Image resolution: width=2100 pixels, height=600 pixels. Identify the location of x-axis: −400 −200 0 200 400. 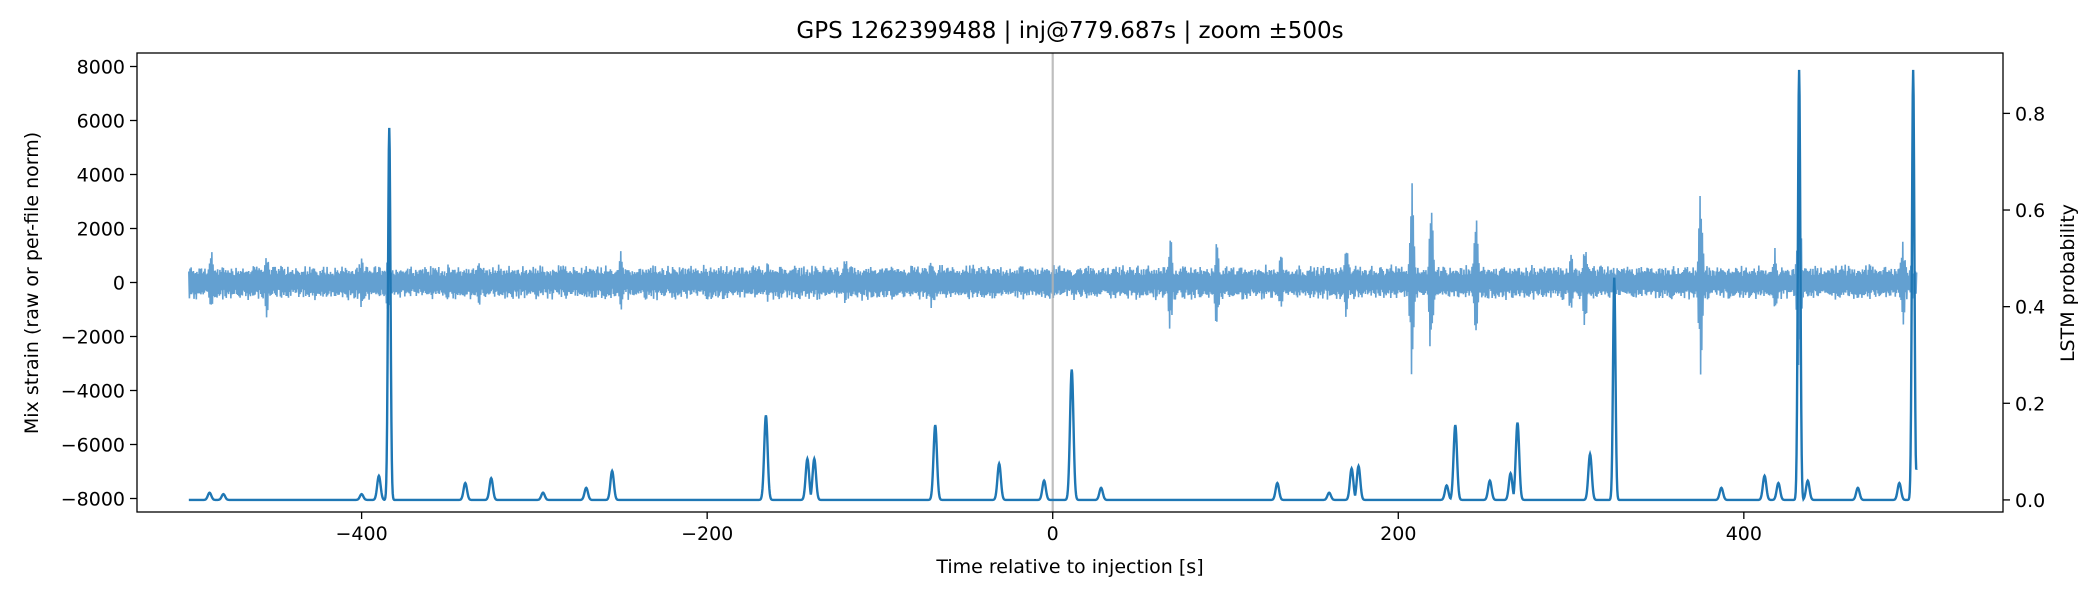
(1049, 528).